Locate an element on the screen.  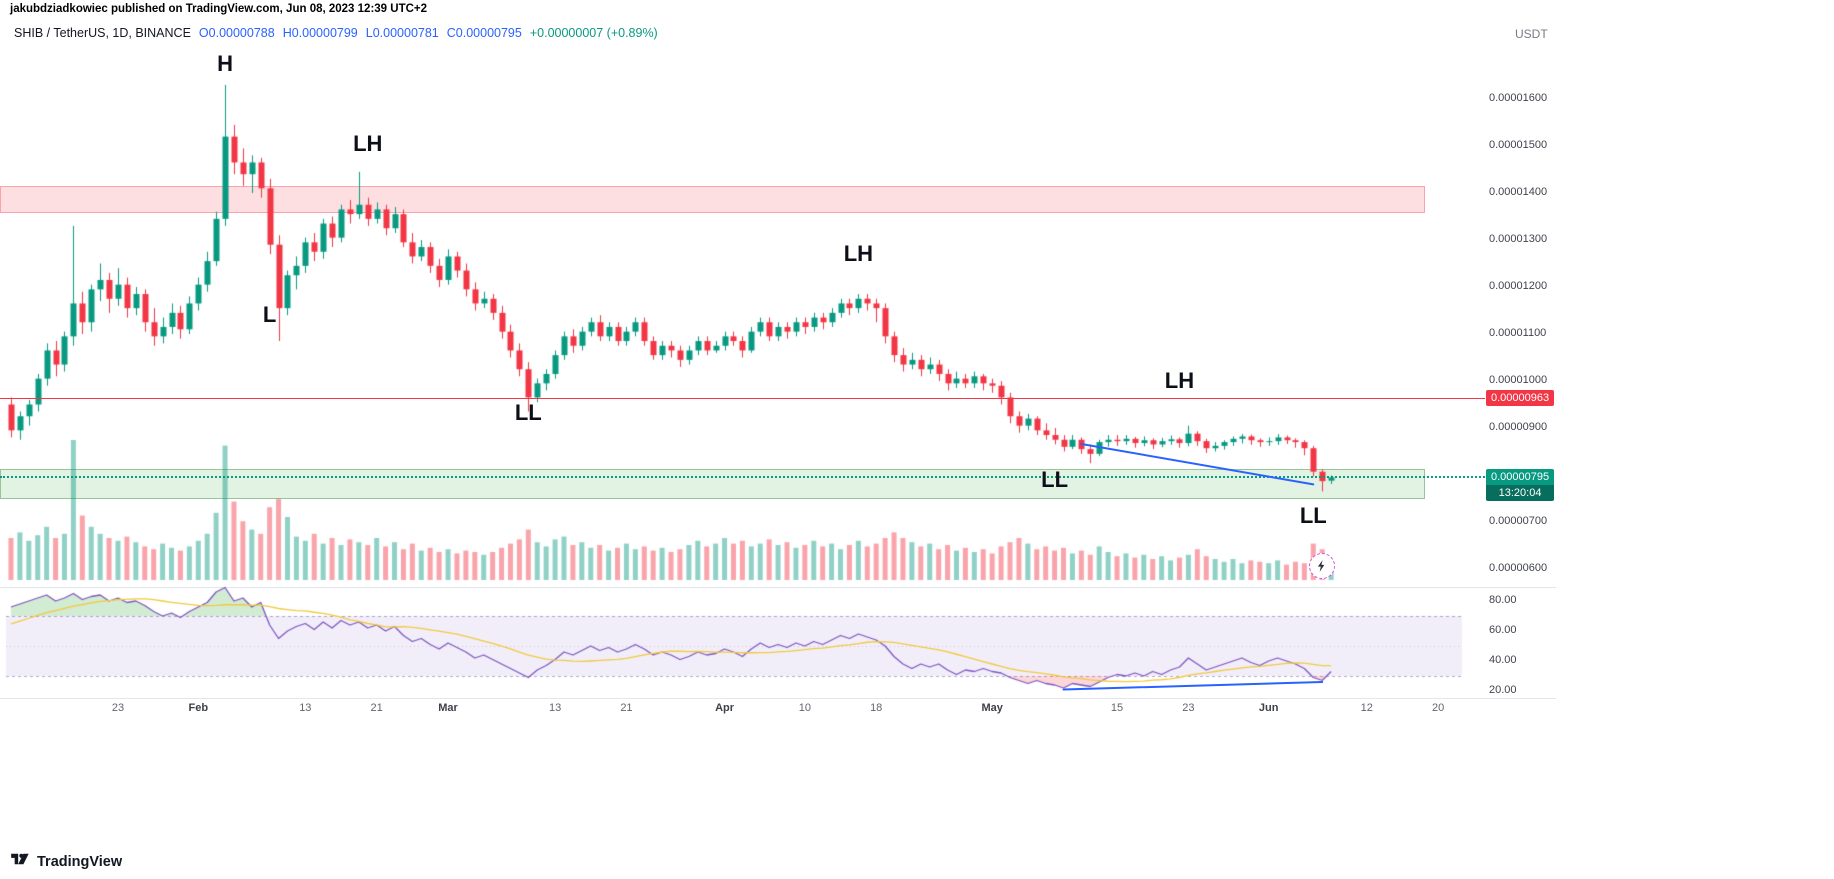
resistance-line is located at coordinates (742, 399).